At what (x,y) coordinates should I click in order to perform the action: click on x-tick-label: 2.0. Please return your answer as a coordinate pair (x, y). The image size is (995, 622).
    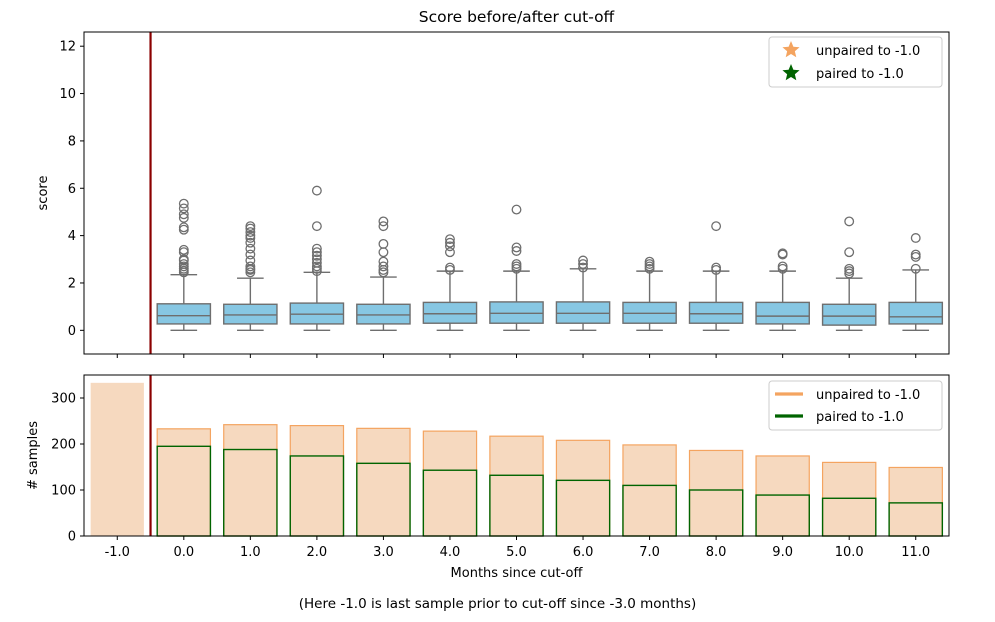
    Looking at the image, I should click on (317, 552).